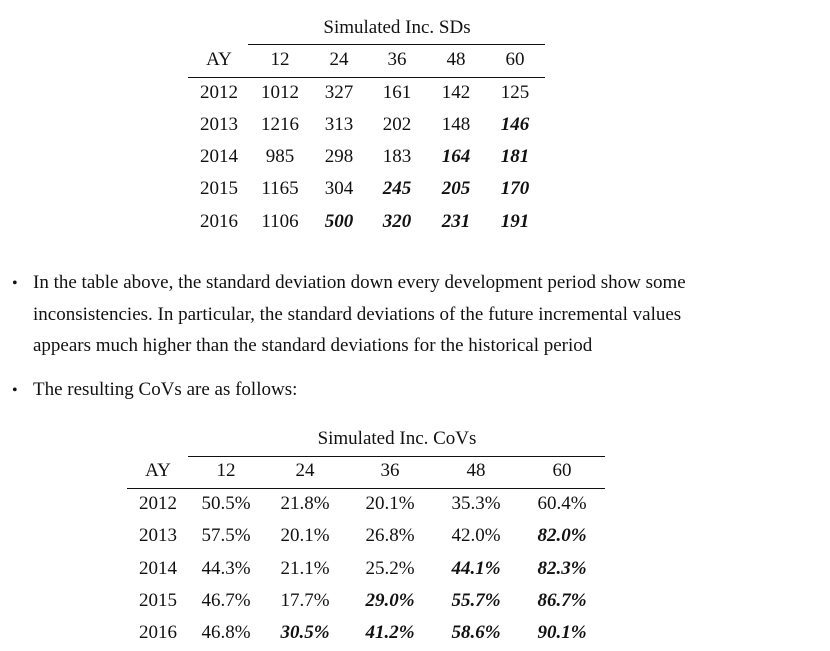 This screenshot has height=651, width=830. I want to click on table-cell: 327, so click(339, 92).